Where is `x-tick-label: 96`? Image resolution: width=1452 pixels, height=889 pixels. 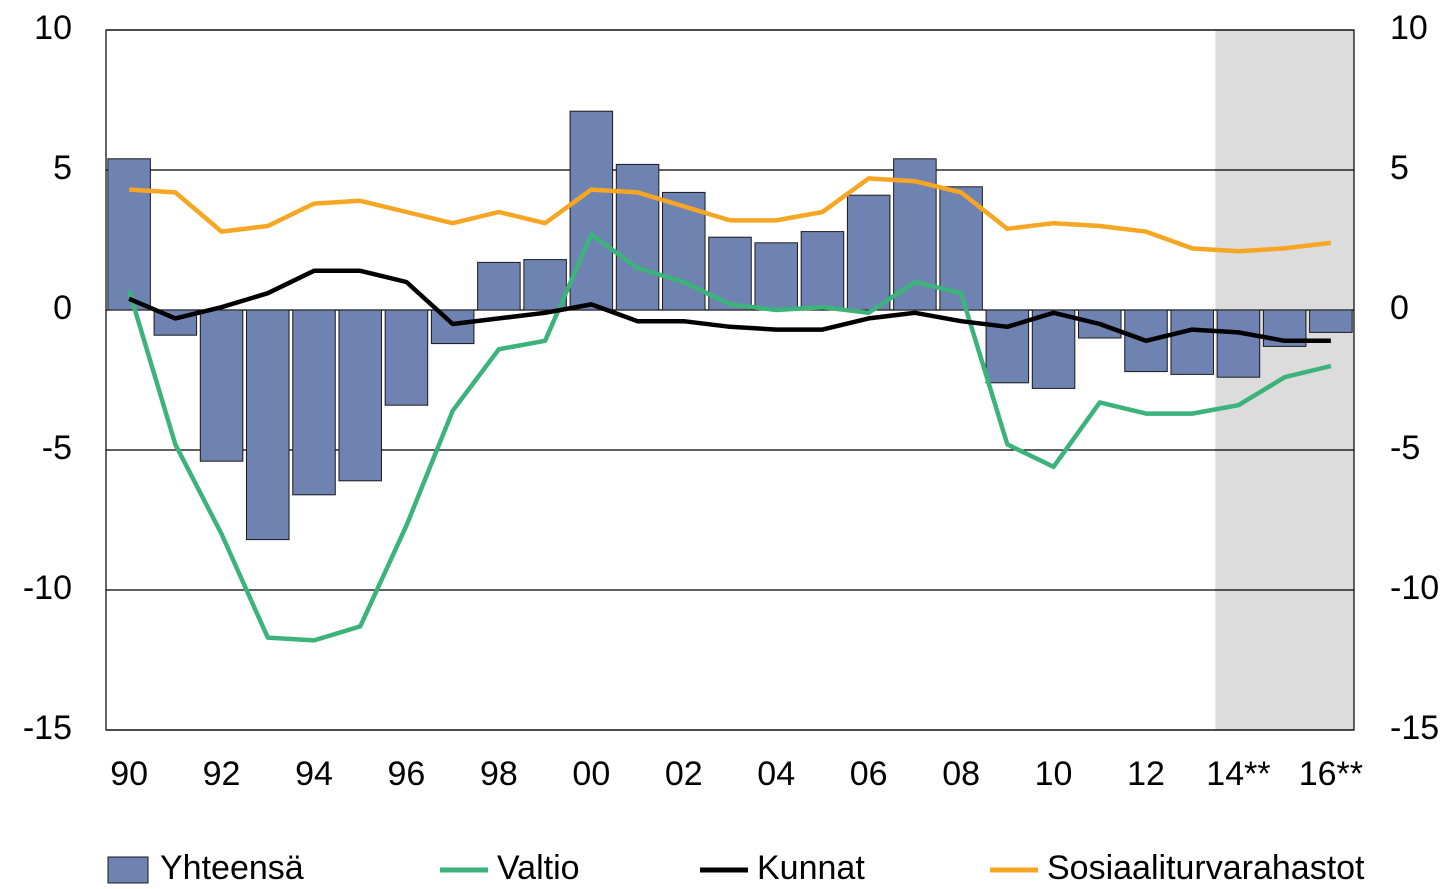
x-tick-label: 96 is located at coordinates (407, 774).